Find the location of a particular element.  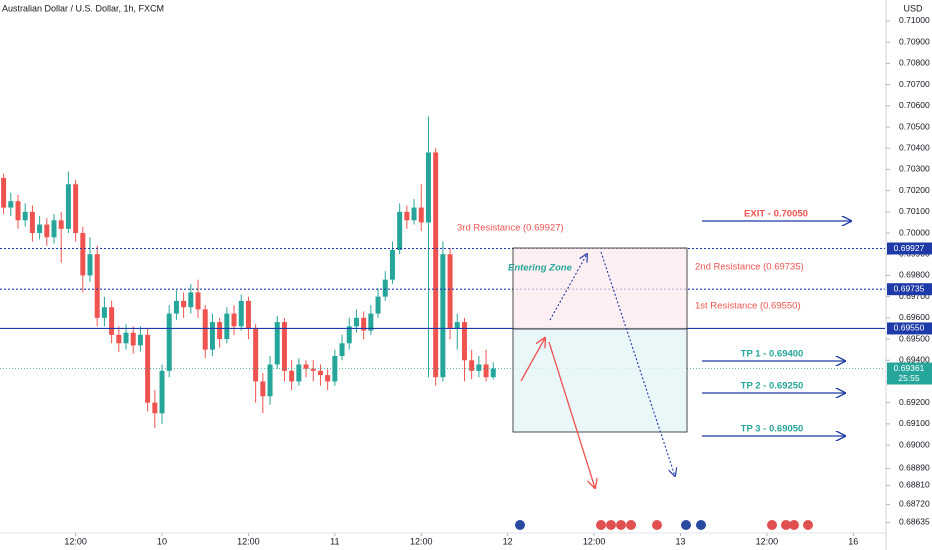

annotation: Entering Zone is located at coordinates (540, 268).